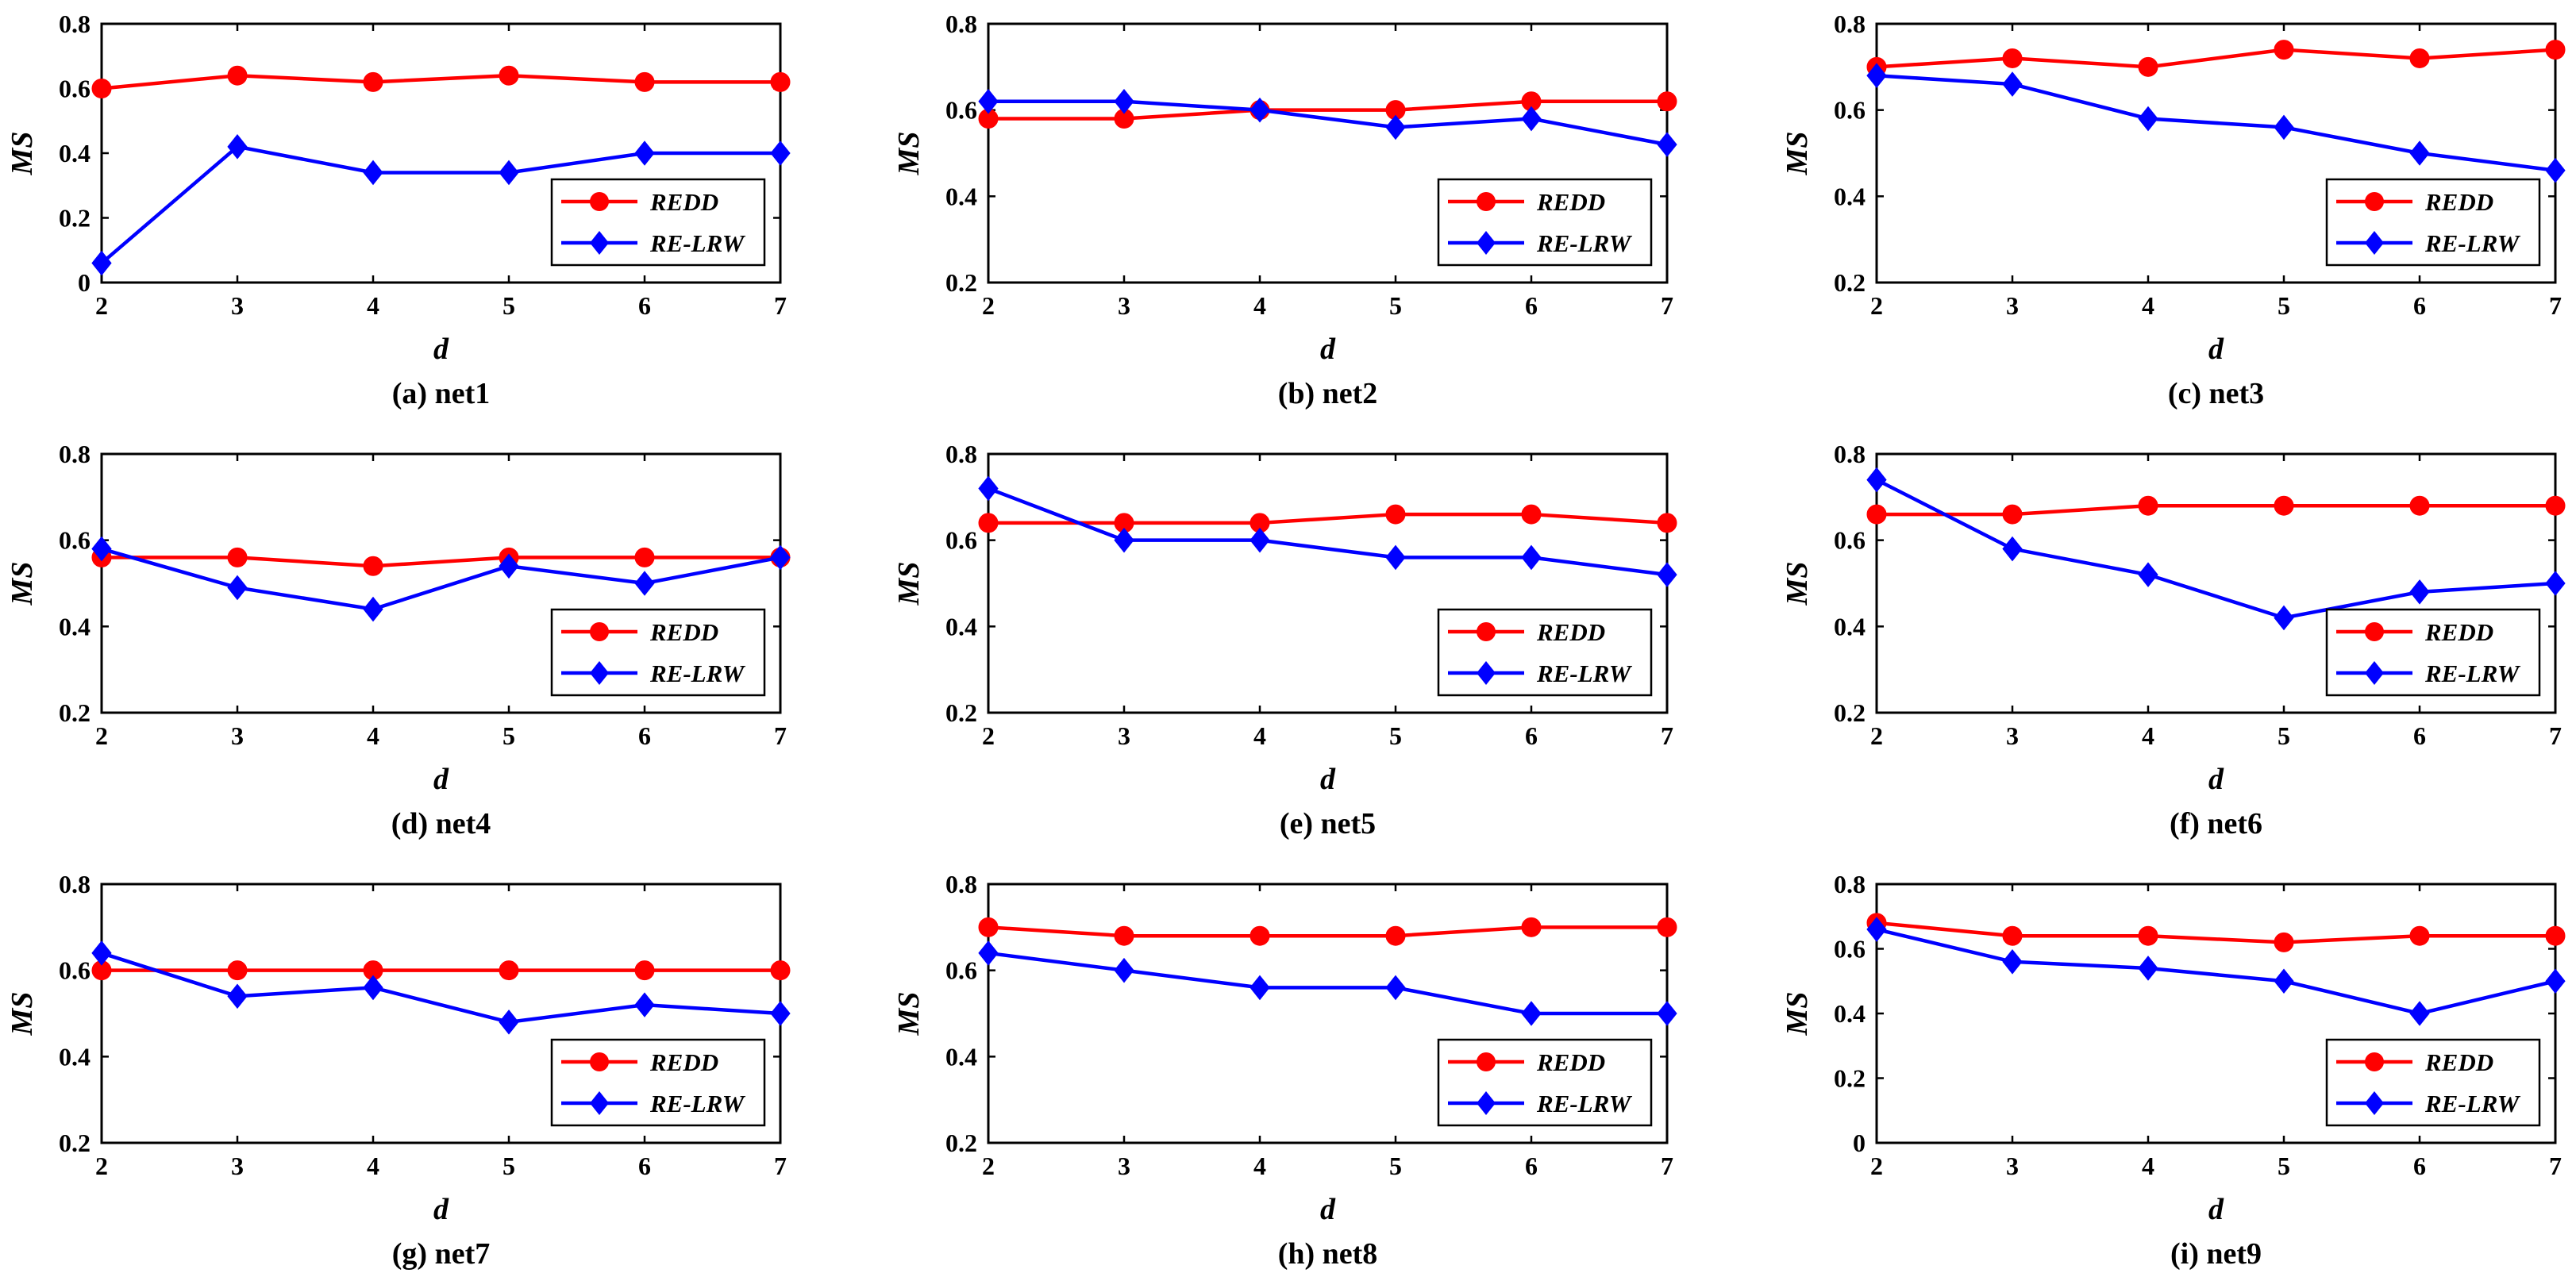  What do you see at coordinates (1284, 640) in the screenshot?
I see `subplot-5: 2 3 4 5 6 7 0.2 0.4 0.6 0.8 d MS (e) net5 REDD RE-LRW` at bounding box center [1284, 640].